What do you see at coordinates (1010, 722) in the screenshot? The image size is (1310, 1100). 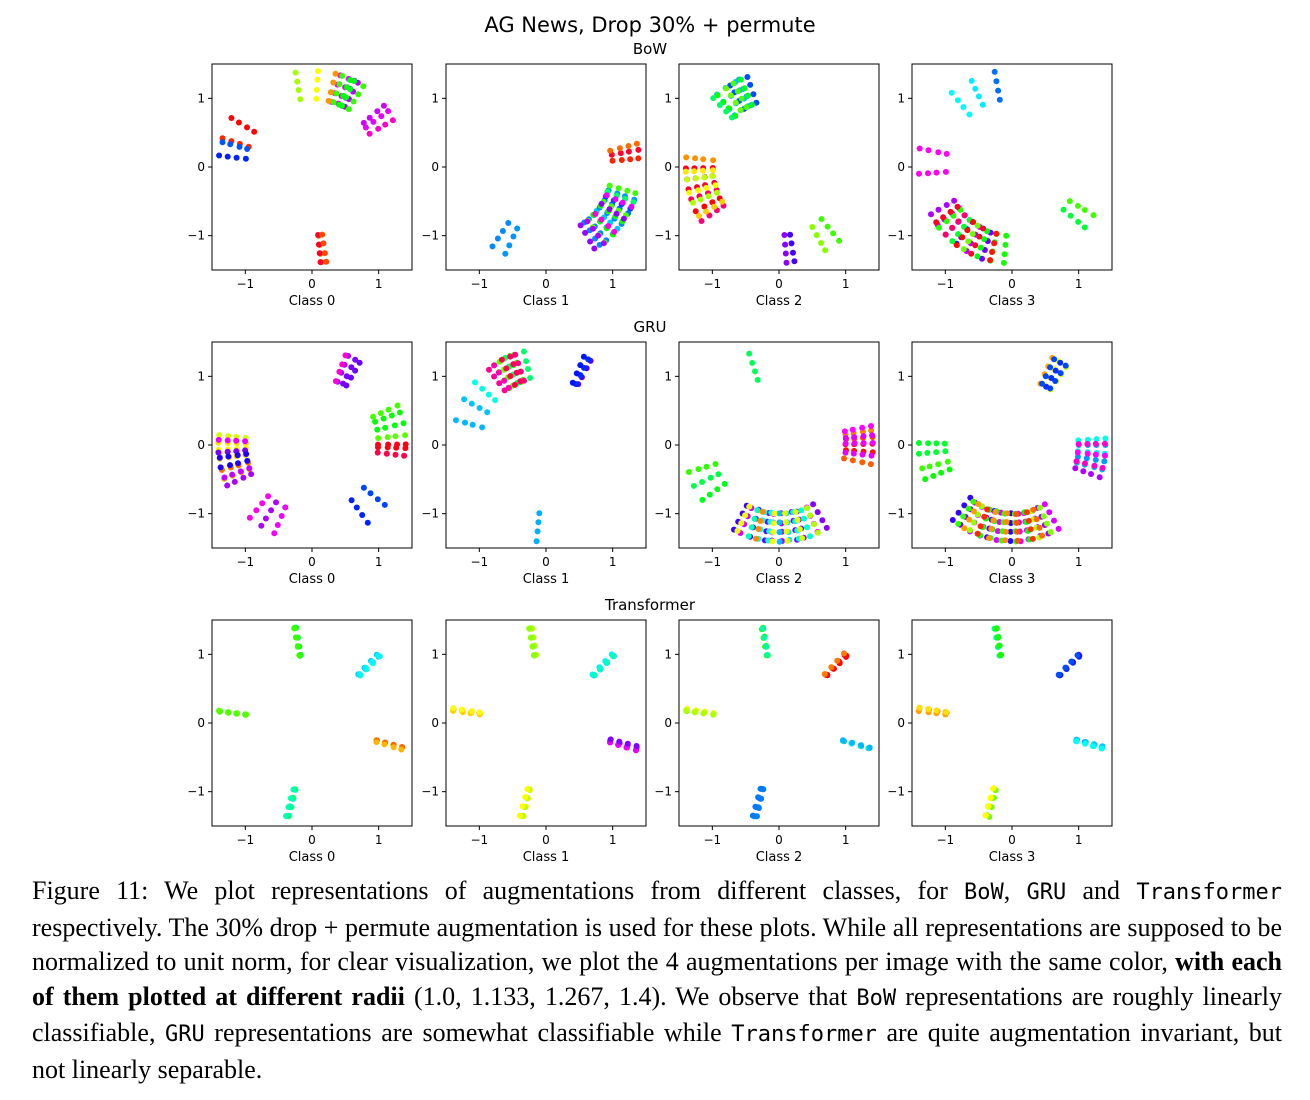 I see `scatter-points` at bounding box center [1010, 722].